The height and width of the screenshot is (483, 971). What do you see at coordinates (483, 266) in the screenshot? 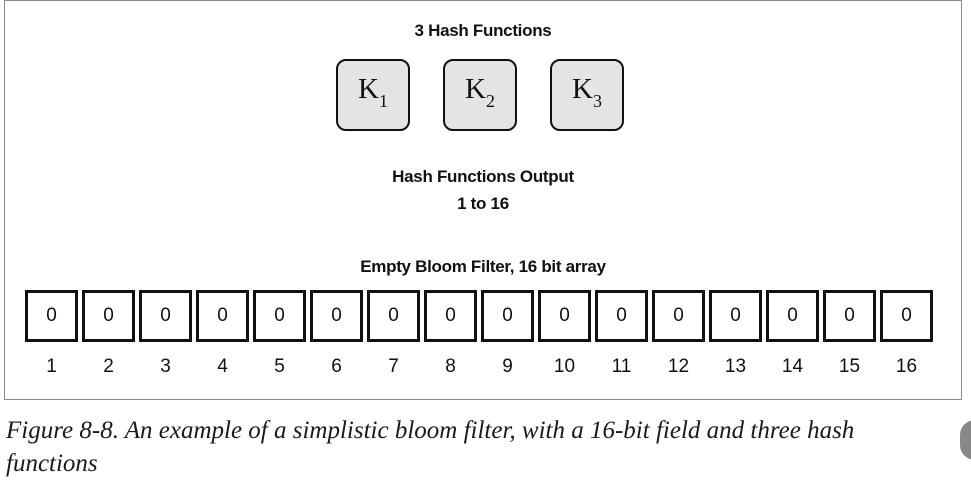
I see `bloom-filter-title: Empty Bloom Filter, 16 bit array` at bounding box center [483, 266].